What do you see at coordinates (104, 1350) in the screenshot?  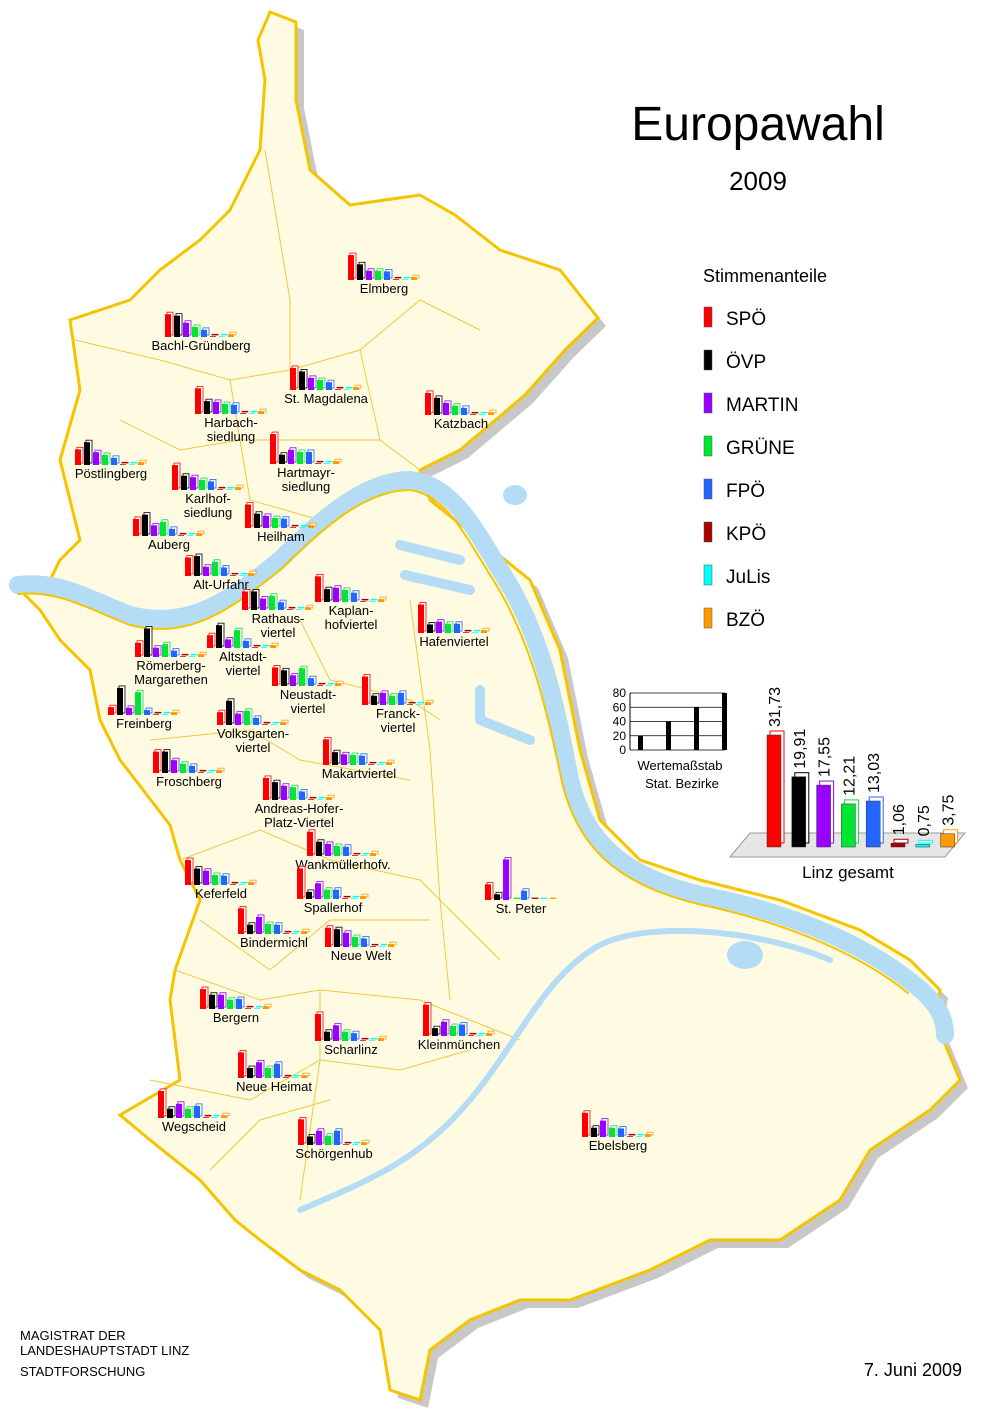 I see `institution-line: LANDESHAUPTSTADT LINZ` at bounding box center [104, 1350].